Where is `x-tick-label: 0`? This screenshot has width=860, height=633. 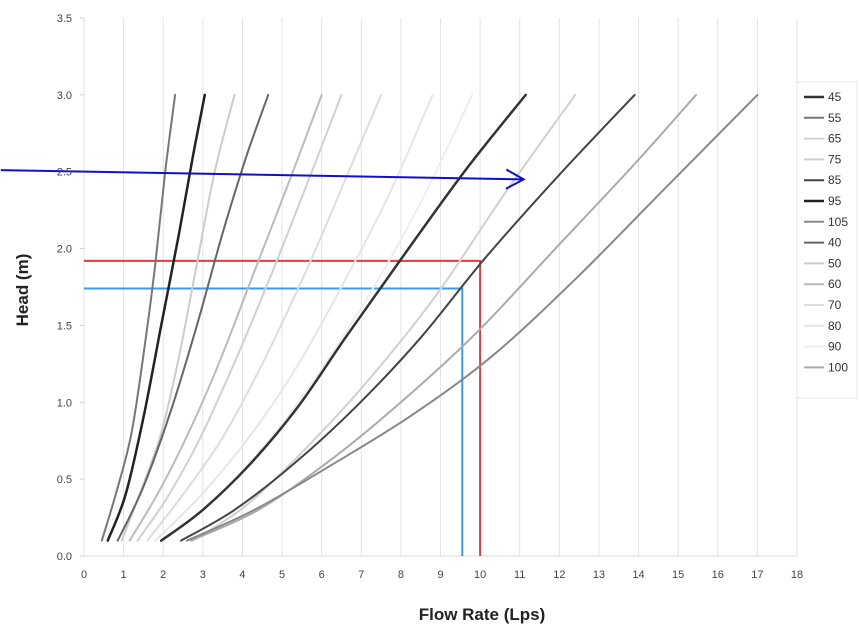 x-tick-label: 0 is located at coordinates (84, 575).